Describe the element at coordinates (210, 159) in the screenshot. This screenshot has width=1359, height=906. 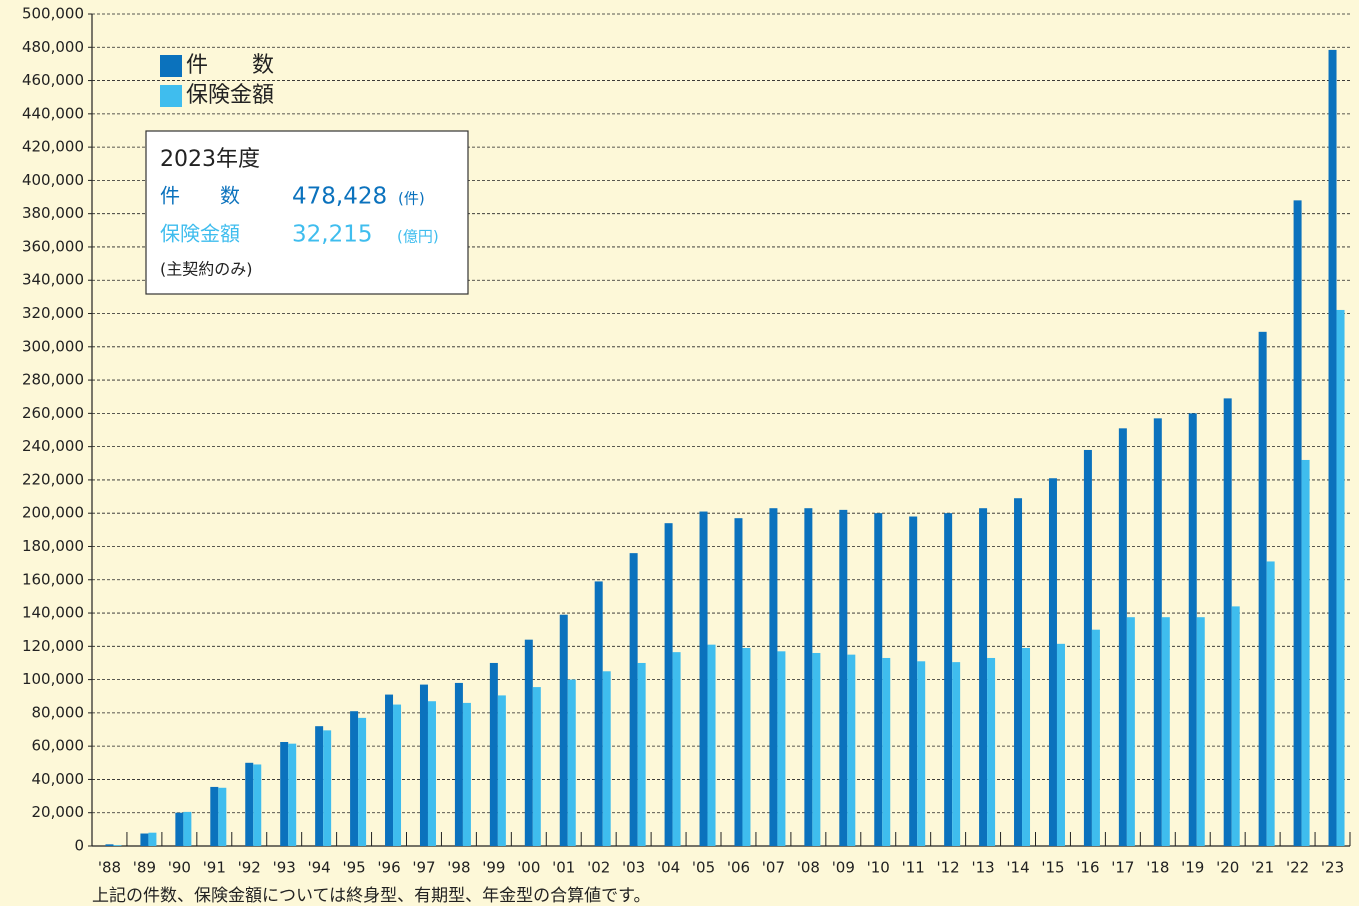
I see `info-title: 2023年度` at that location.